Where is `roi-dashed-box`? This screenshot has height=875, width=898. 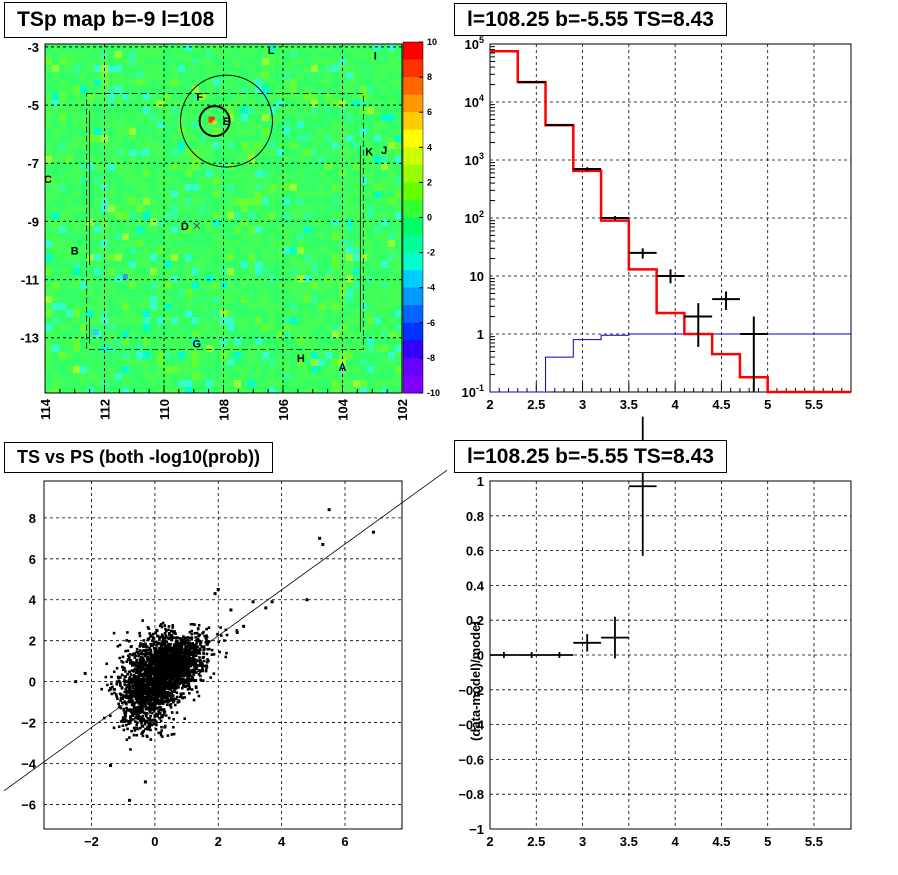
roi-dashed-box is located at coordinates (225, 221).